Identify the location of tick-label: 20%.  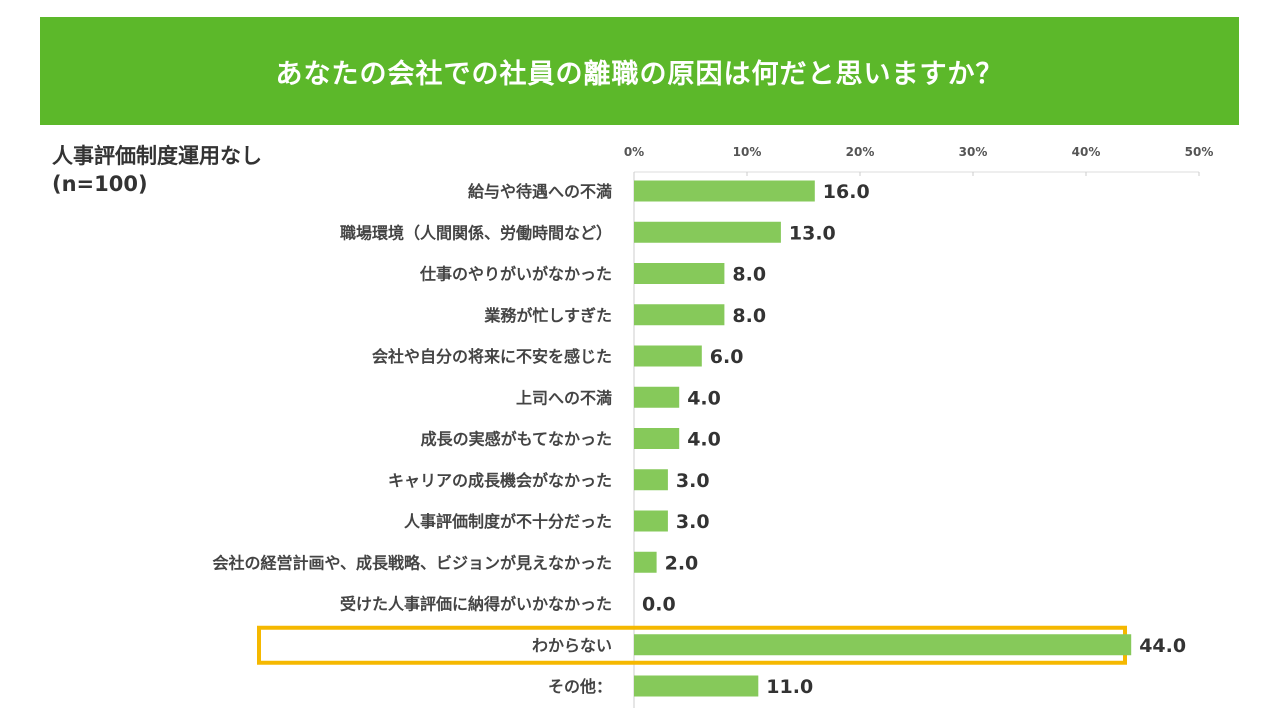
(860, 152).